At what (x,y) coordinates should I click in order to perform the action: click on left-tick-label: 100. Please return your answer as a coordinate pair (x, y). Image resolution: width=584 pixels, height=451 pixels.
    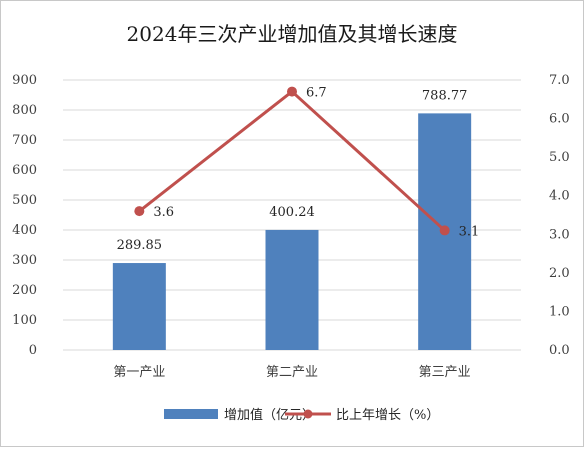
    Looking at the image, I should click on (24, 320).